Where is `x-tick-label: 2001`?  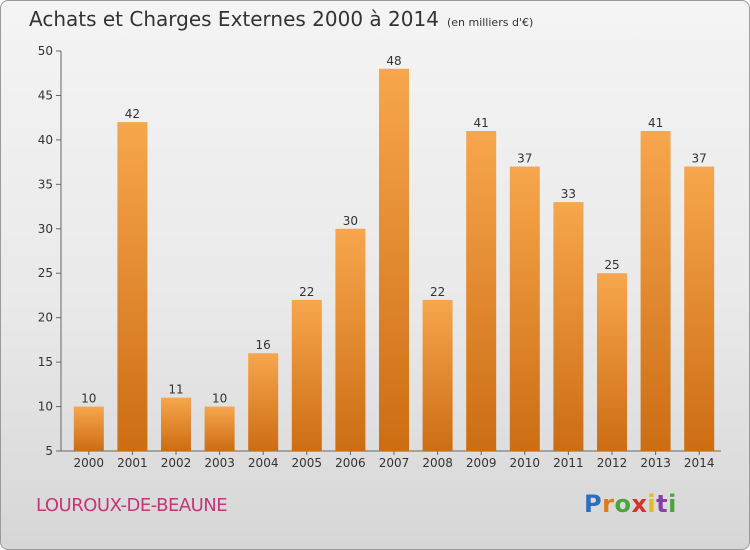
x-tick-label: 2001 is located at coordinates (132, 463).